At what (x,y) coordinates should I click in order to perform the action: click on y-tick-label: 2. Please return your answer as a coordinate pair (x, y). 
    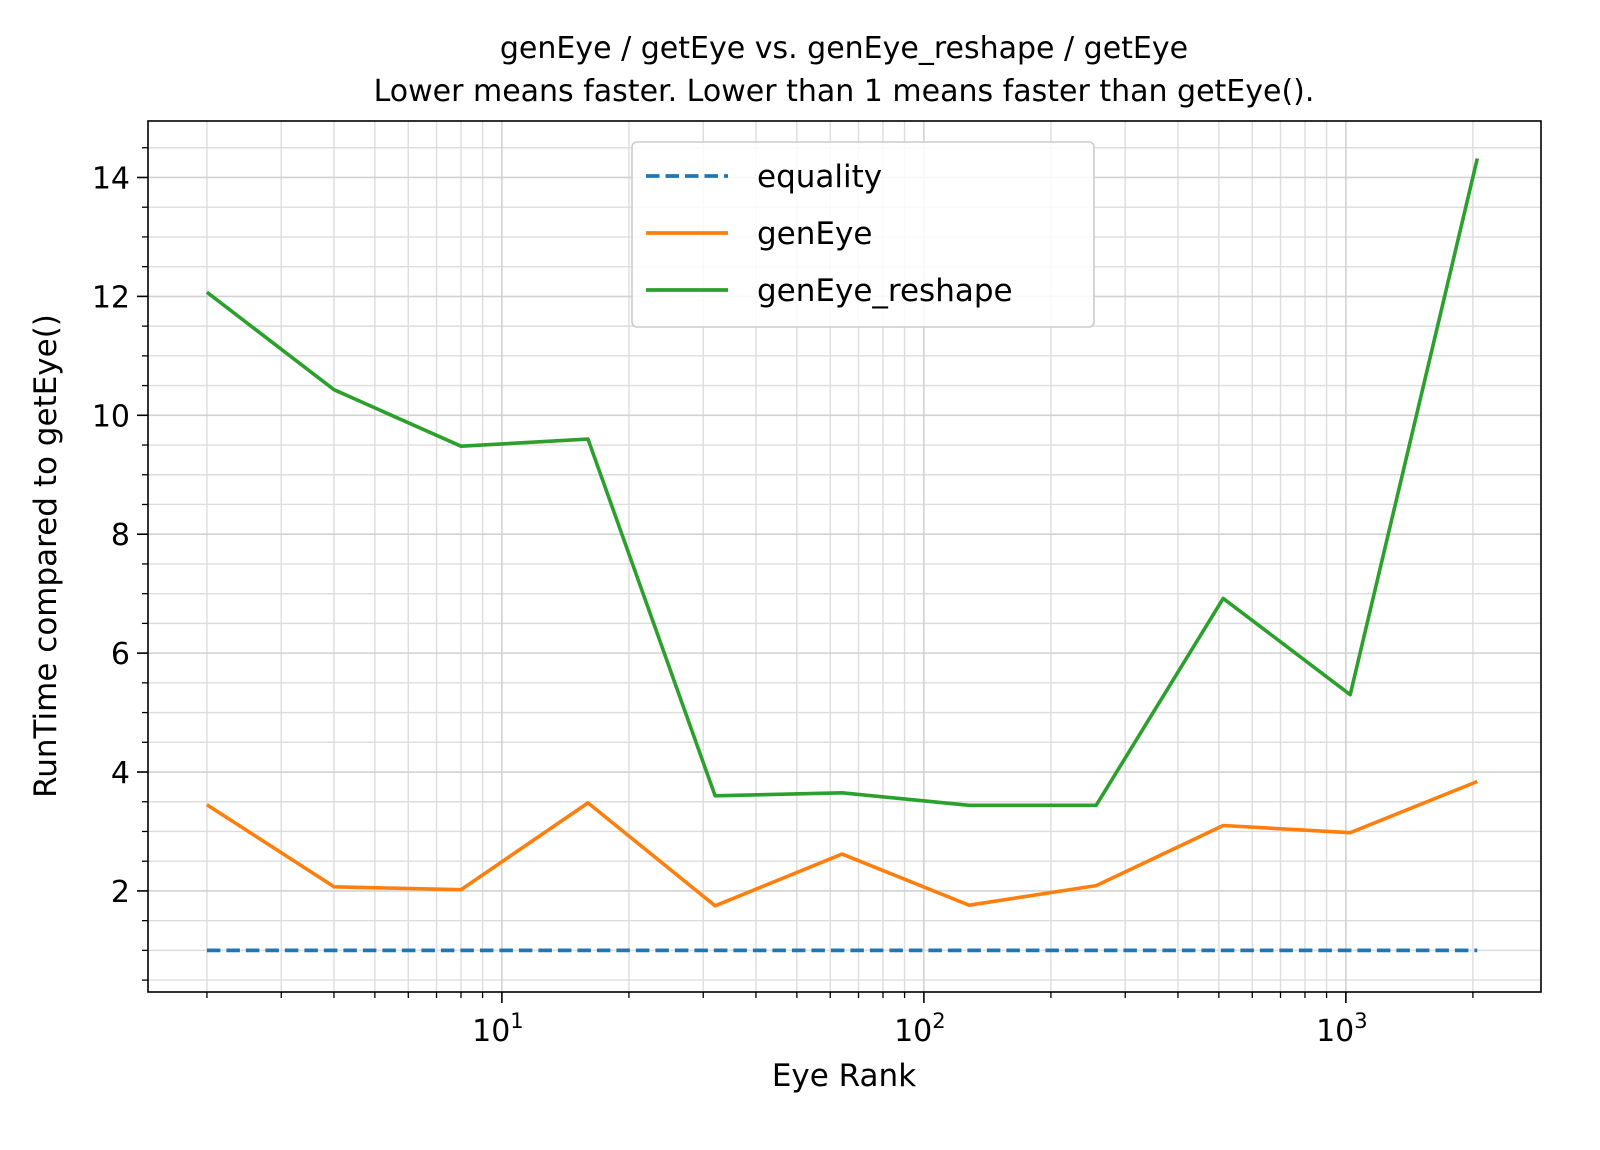
    Looking at the image, I should click on (120, 892).